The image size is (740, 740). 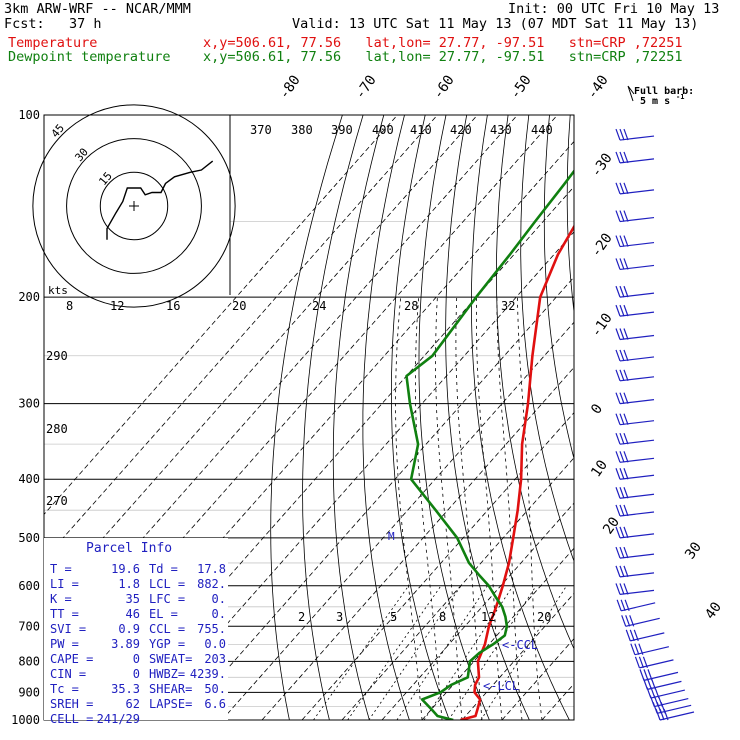 I want to click on hodograph-background, so click(x=137, y=205).